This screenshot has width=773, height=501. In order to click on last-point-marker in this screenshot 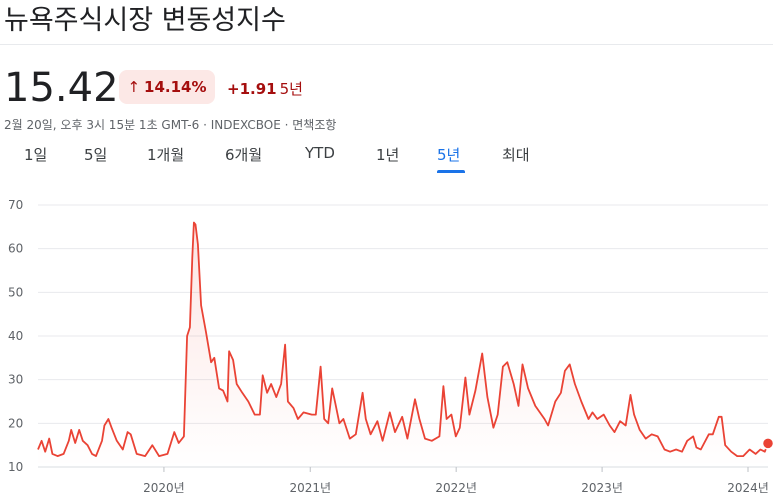, I will do `click(767, 443)`.